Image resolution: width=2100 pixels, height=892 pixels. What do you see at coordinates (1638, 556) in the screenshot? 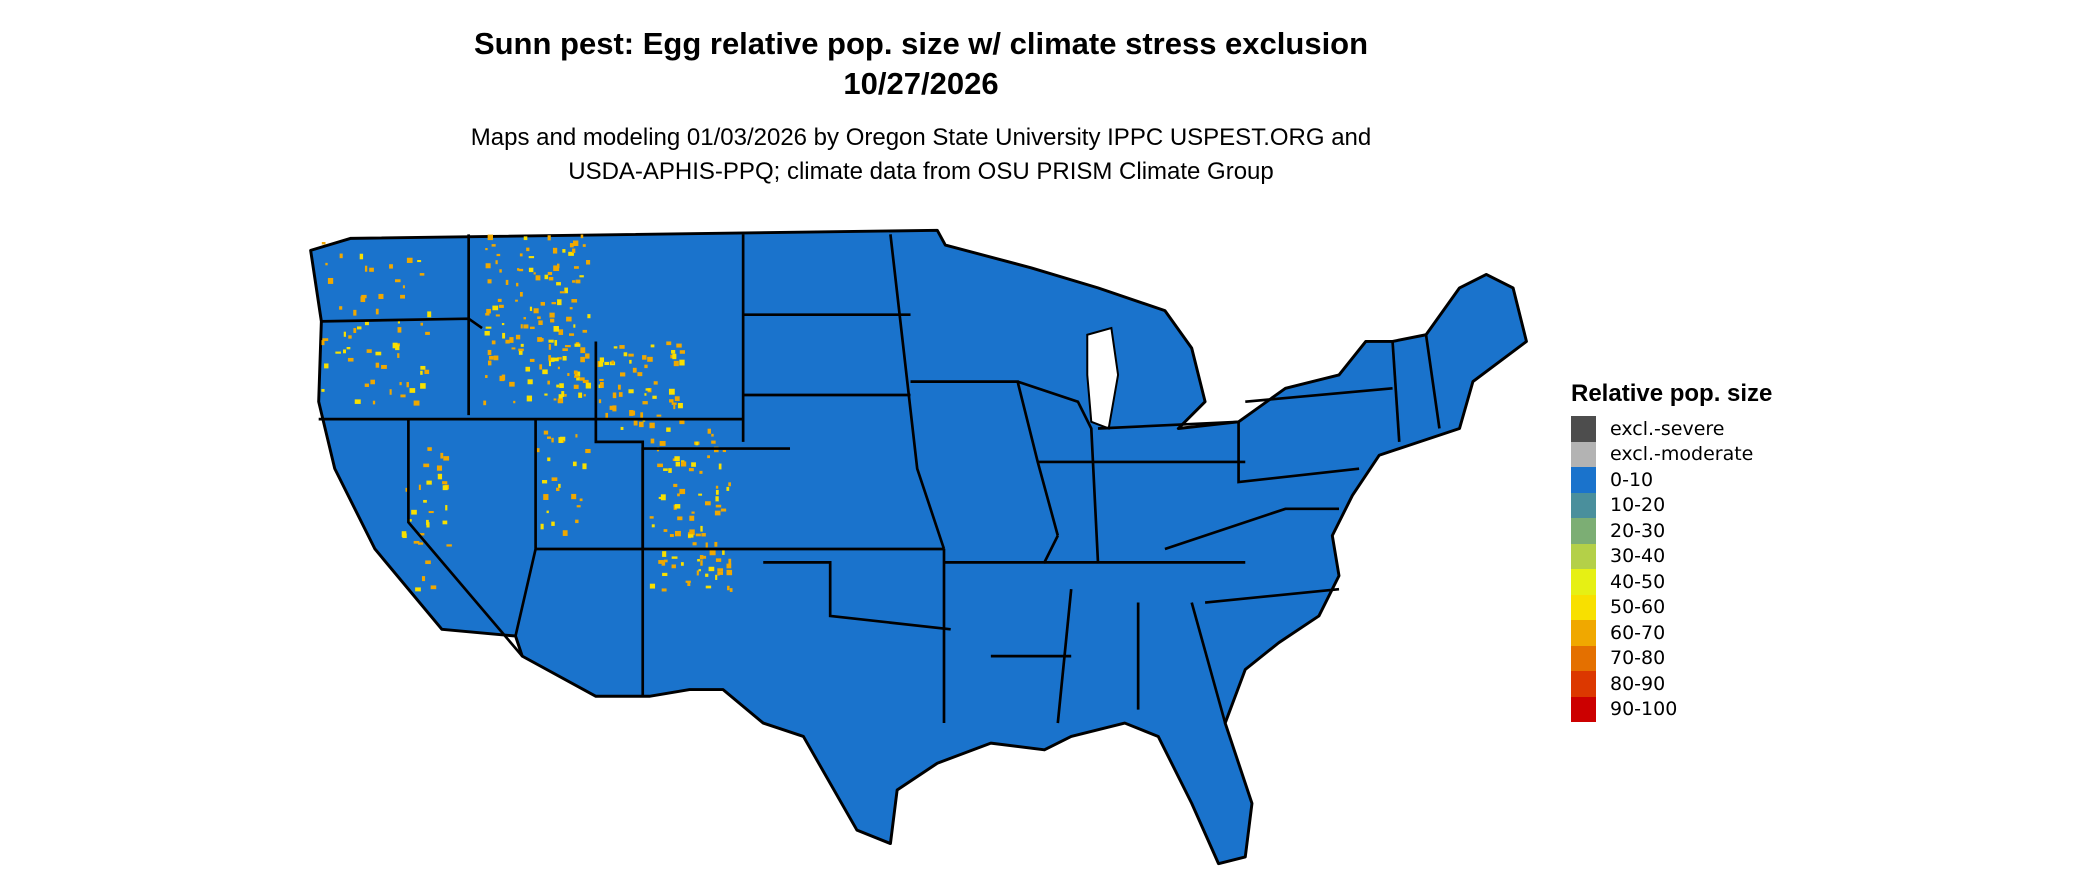
I see `legend-label: 30-40` at bounding box center [1638, 556].